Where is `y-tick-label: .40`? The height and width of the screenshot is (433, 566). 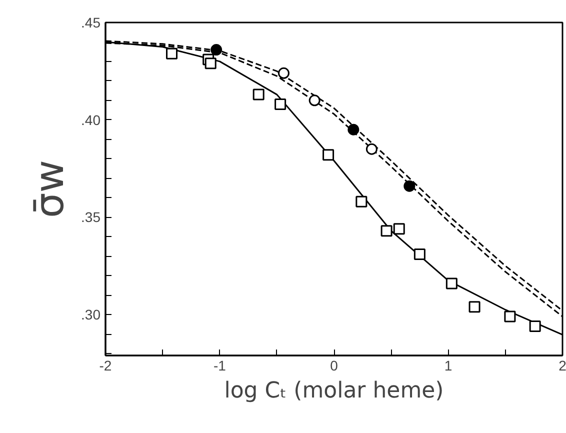 y-tick-label: .40 is located at coordinates (91, 120).